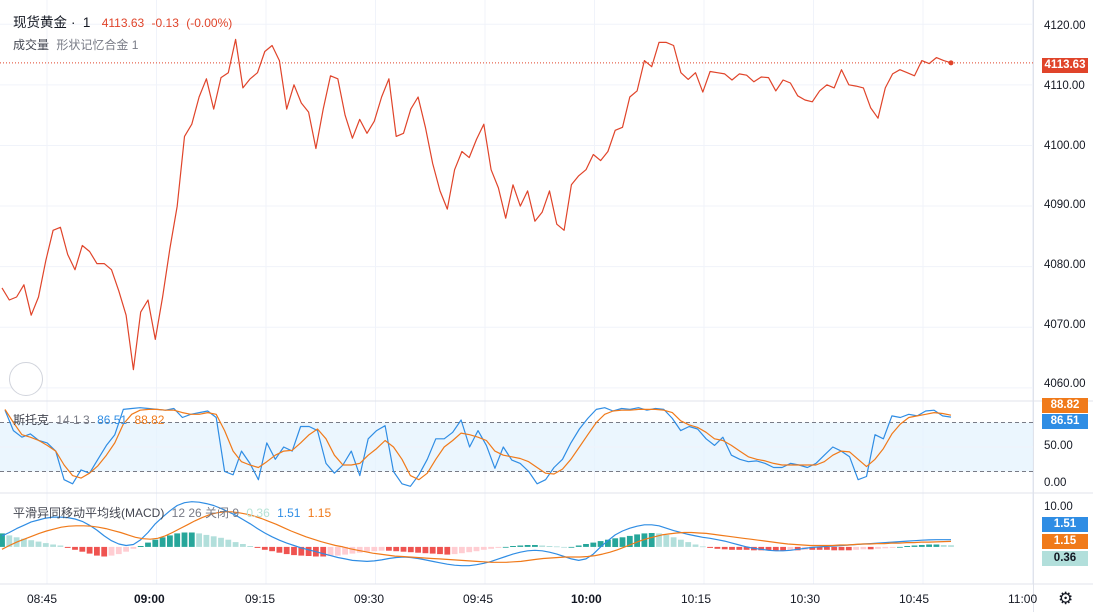 The height and width of the screenshot is (612, 1093). What do you see at coordinates (586, 599) in the screenshot?
I see `x-tick-label: 10:00` at bounding box center [586, 599].